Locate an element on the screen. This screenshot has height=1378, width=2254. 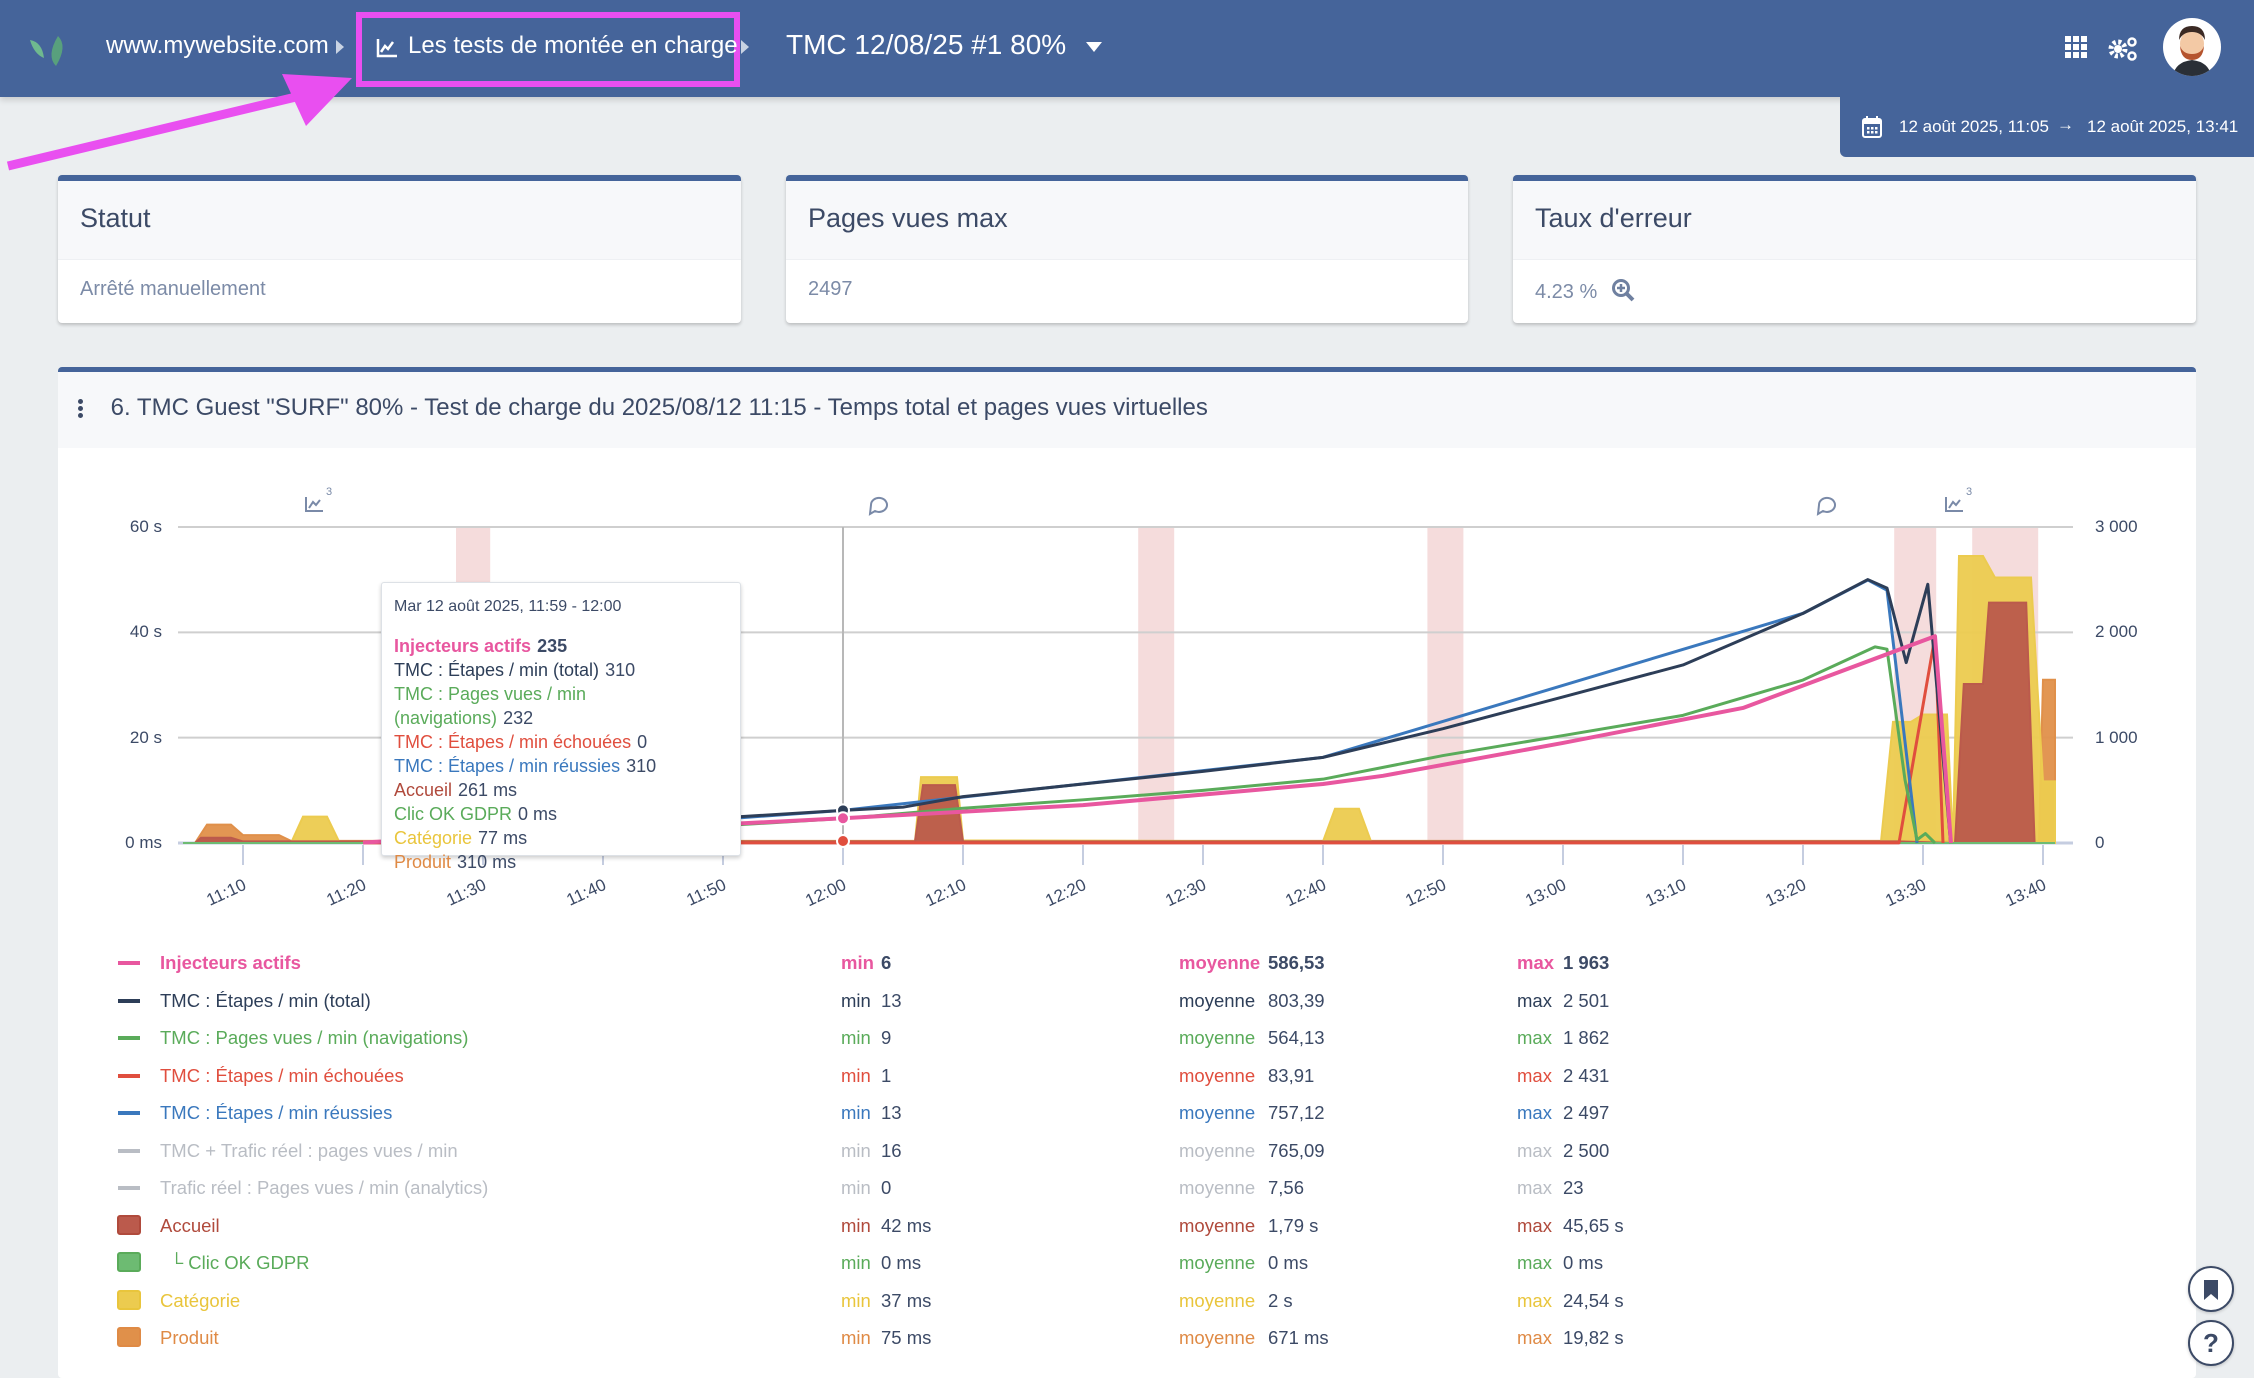
error-band is located at coordinates (1156, 685).